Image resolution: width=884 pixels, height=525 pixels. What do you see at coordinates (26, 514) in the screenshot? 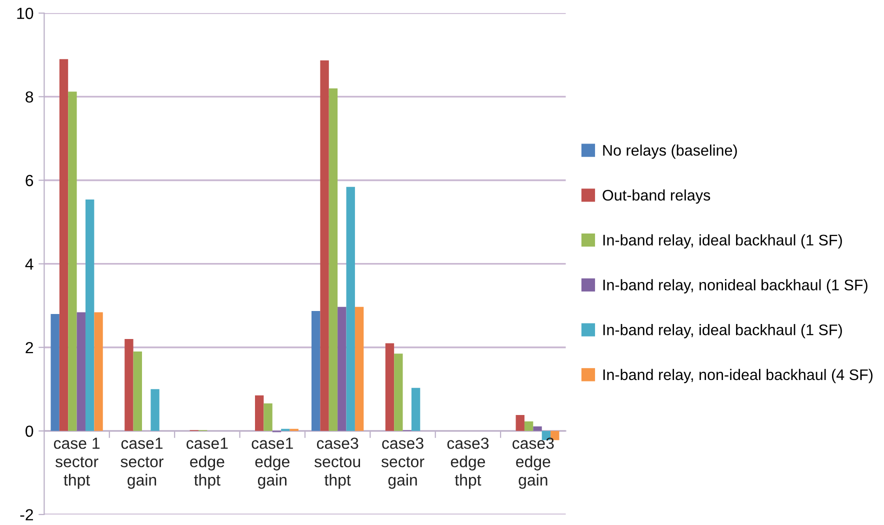
I see `y-tick-label: -2` at bounding box center [26, 514].